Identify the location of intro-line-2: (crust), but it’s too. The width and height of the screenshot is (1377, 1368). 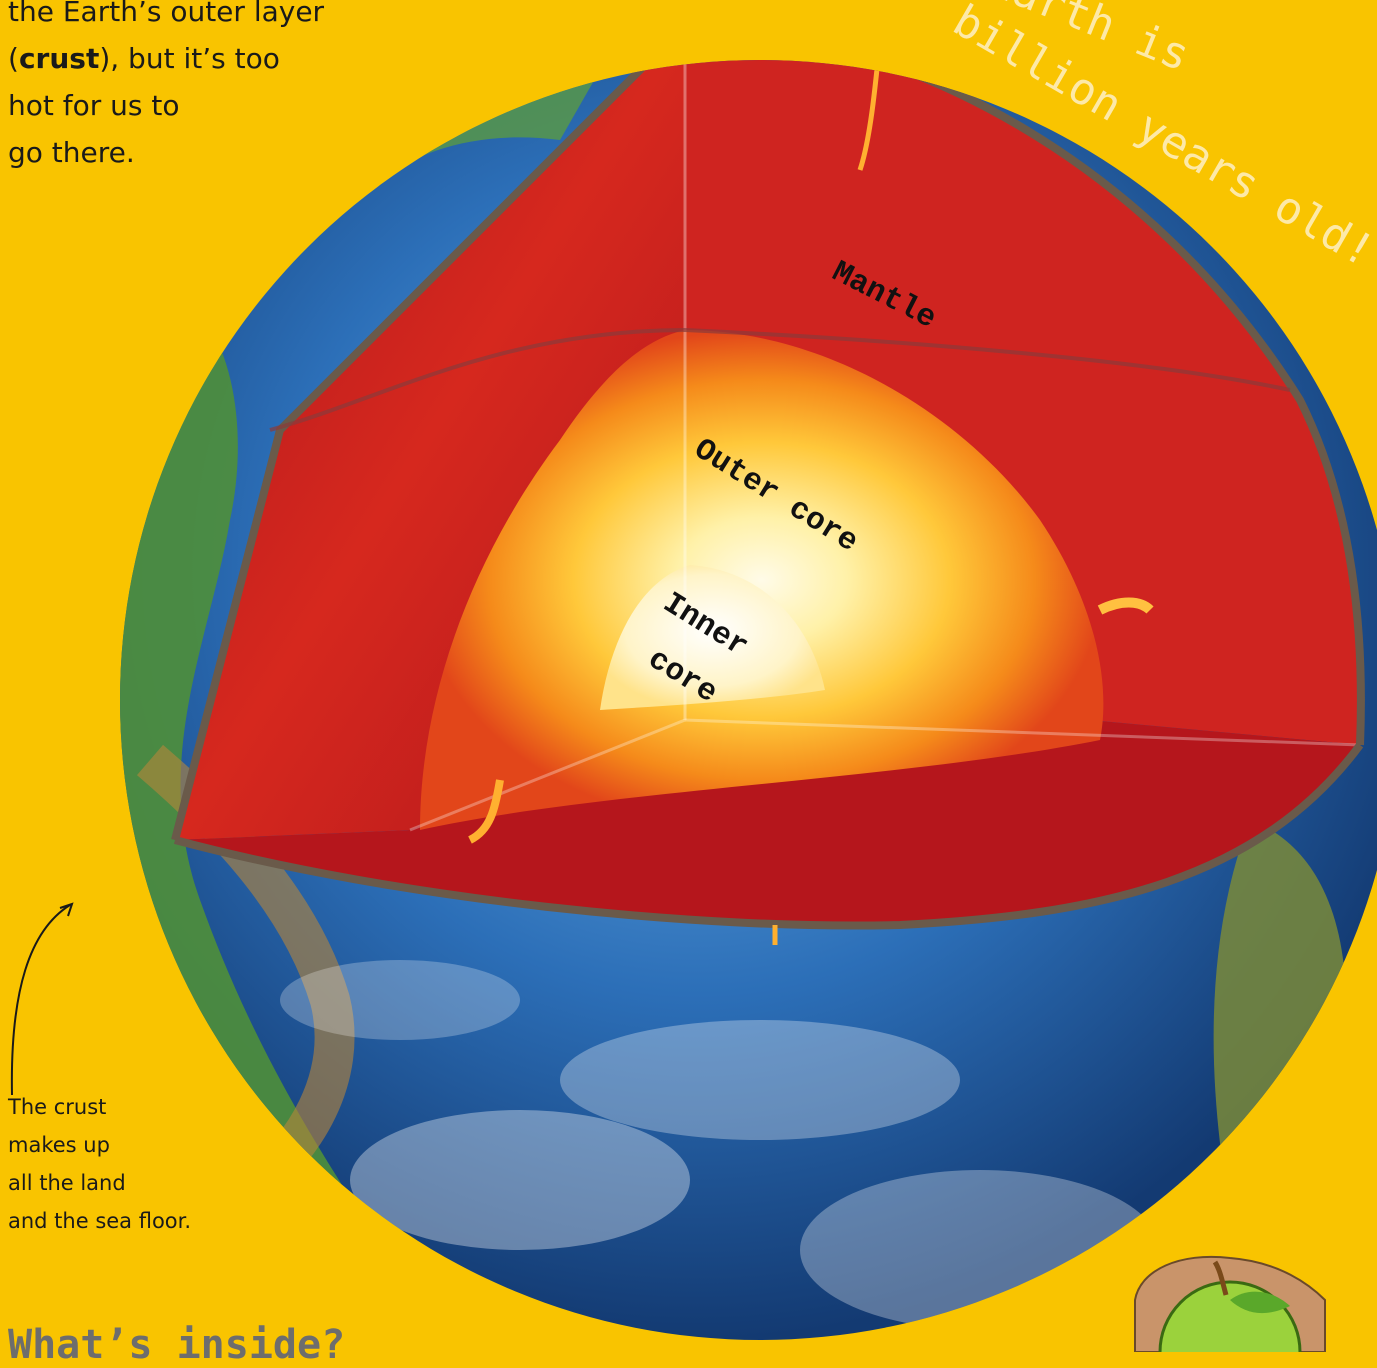
(218, 58).